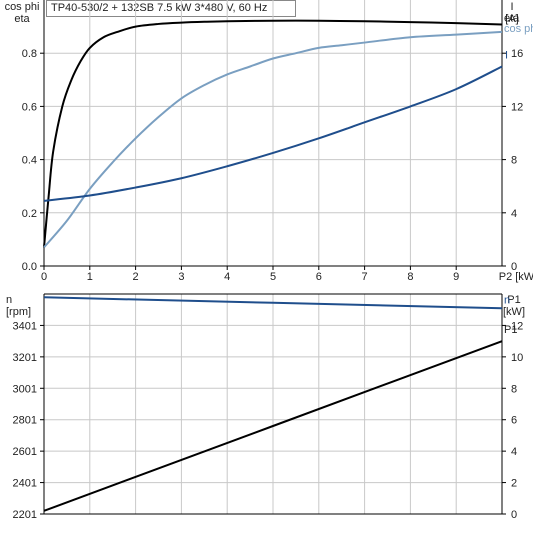 The image size is (533, 533). What do you see at coordinates (90, 277) in the screenshot?
I see `top-x-tick-label: 1` at bounding box center [90, 277].